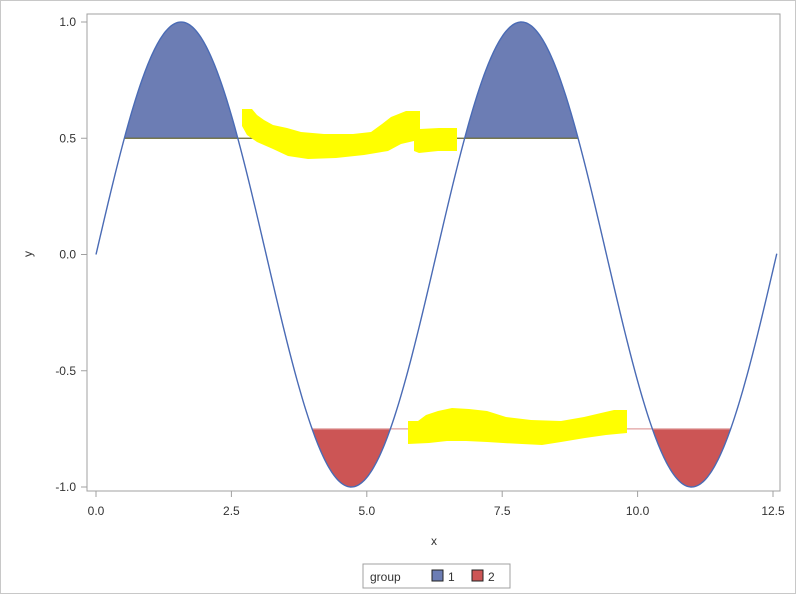 The image size is (796, 598). I want to click on y-tick-label: 1.0, so click(67, 22).